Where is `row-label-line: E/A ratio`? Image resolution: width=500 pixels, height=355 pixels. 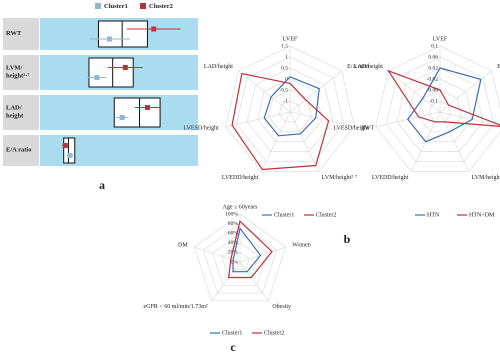 row-label-line: E/A ratio is located at coordinates (18, 150).